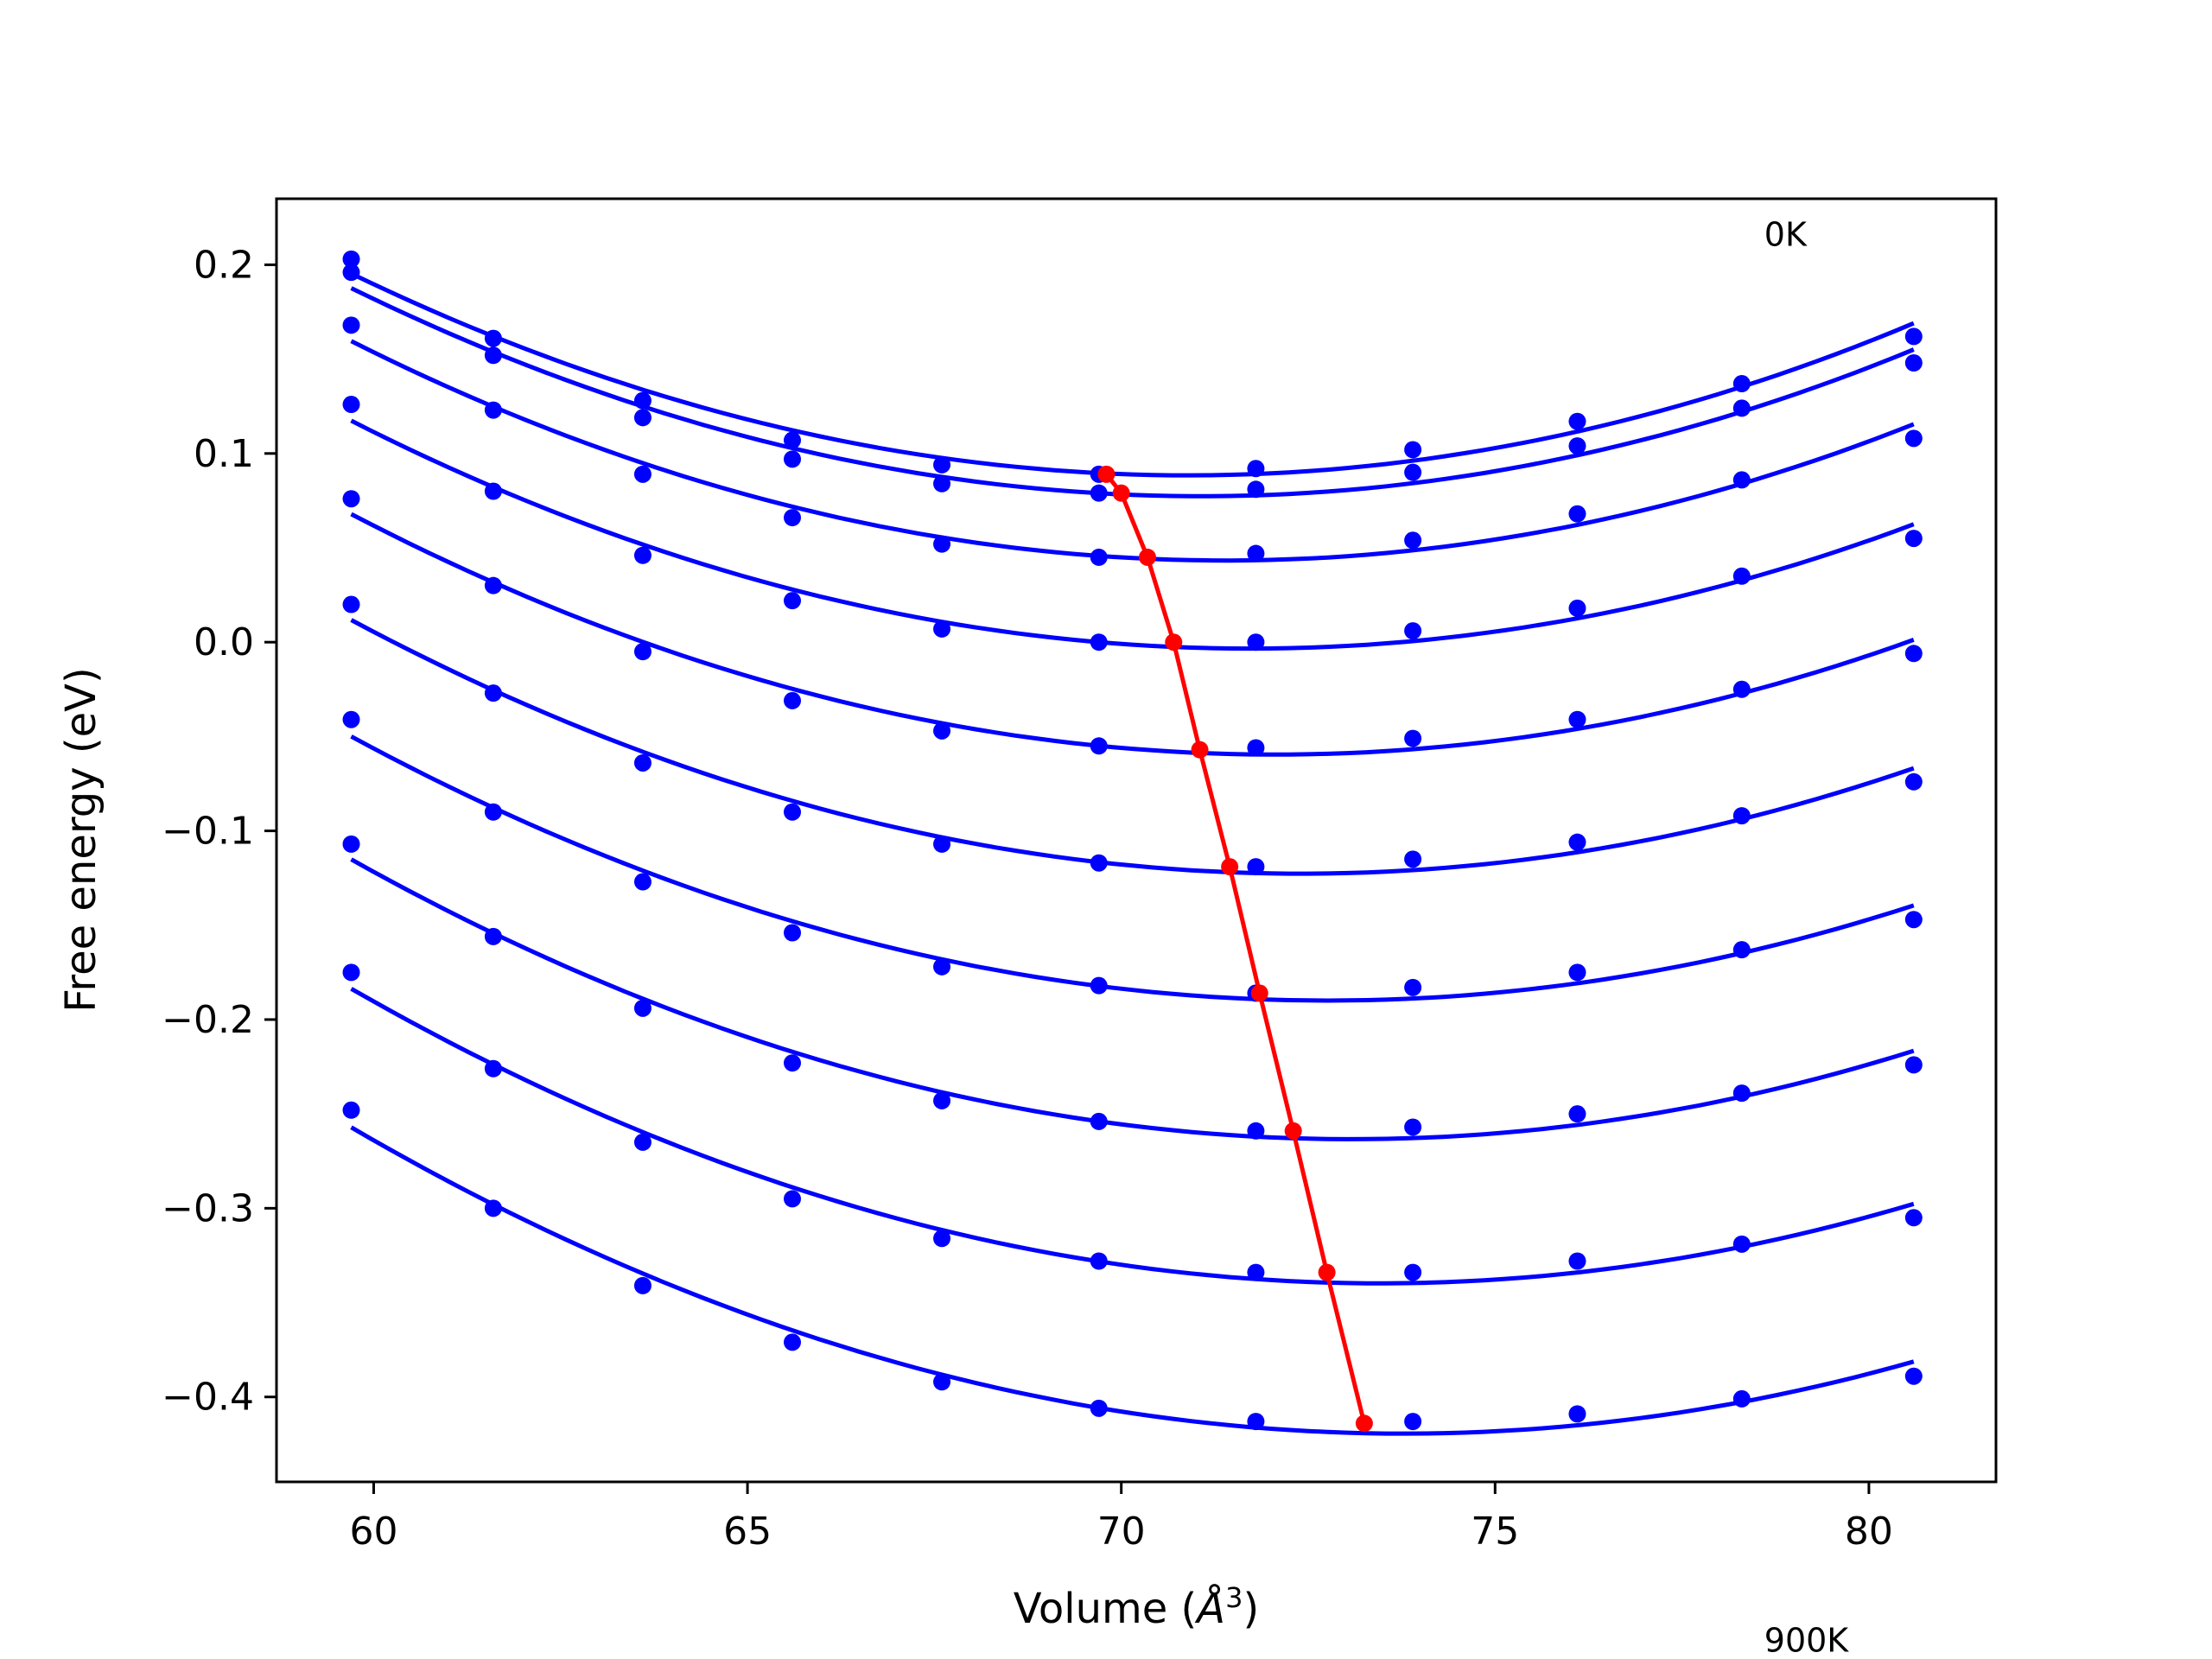 The width and height of the screenshot is (2212, 1659). Describe the element at coordinates (1786, 235) in the screenshot. I see `temperature-annotation: 0K` at that location.